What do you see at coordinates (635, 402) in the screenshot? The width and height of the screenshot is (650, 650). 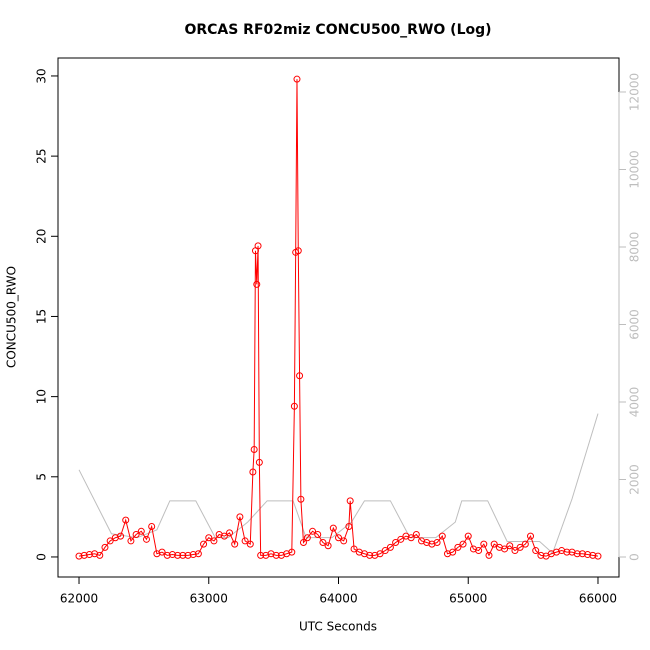 I see `y2-tick-label: 4000` at bounding box center [635, 402].